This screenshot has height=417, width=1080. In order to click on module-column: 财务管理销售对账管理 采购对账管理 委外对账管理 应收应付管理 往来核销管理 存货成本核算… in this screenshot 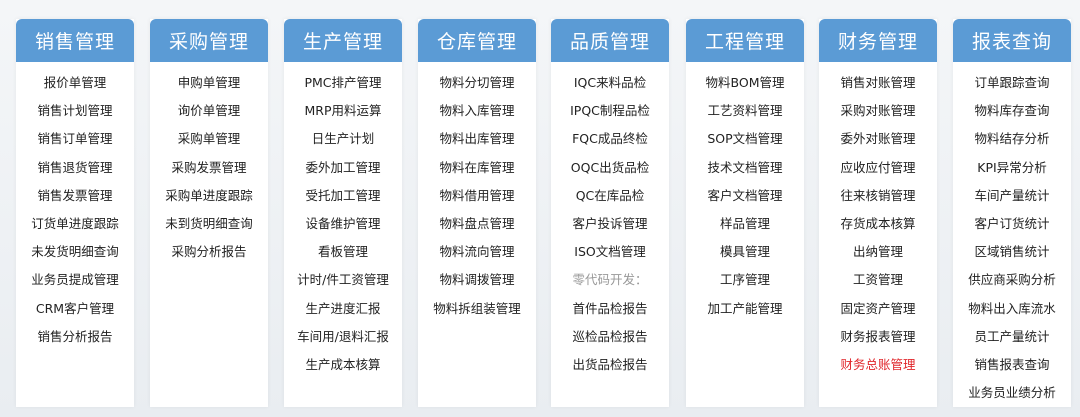, I will do `click(878, 213)`.